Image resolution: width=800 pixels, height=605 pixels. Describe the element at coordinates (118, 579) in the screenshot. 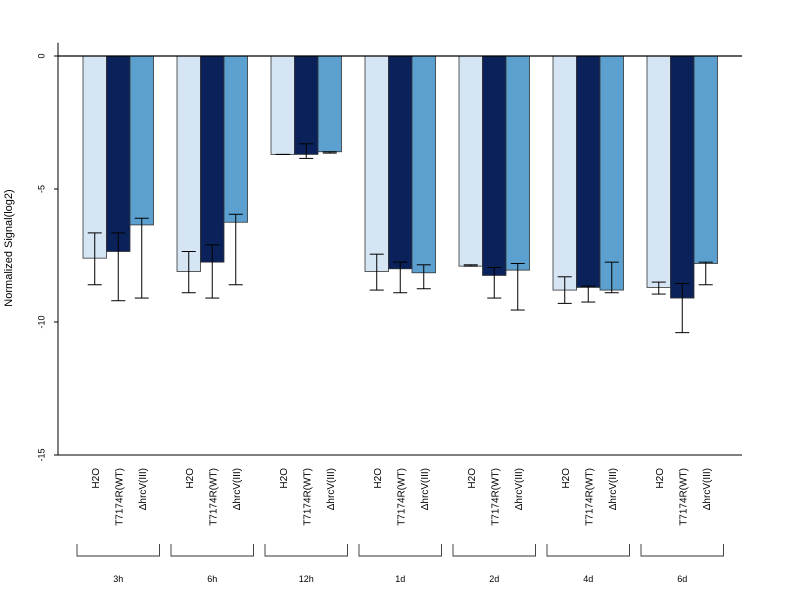

I see `group-label: 3h` at that location.